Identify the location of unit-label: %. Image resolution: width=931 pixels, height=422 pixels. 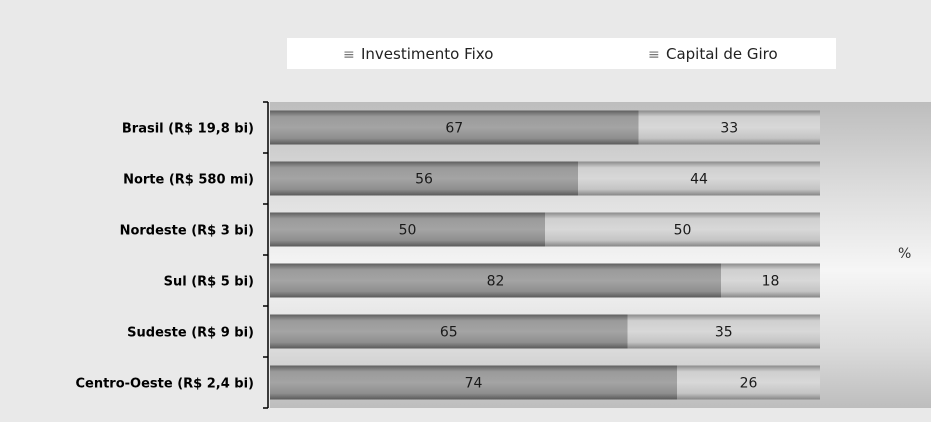
(904, 254).